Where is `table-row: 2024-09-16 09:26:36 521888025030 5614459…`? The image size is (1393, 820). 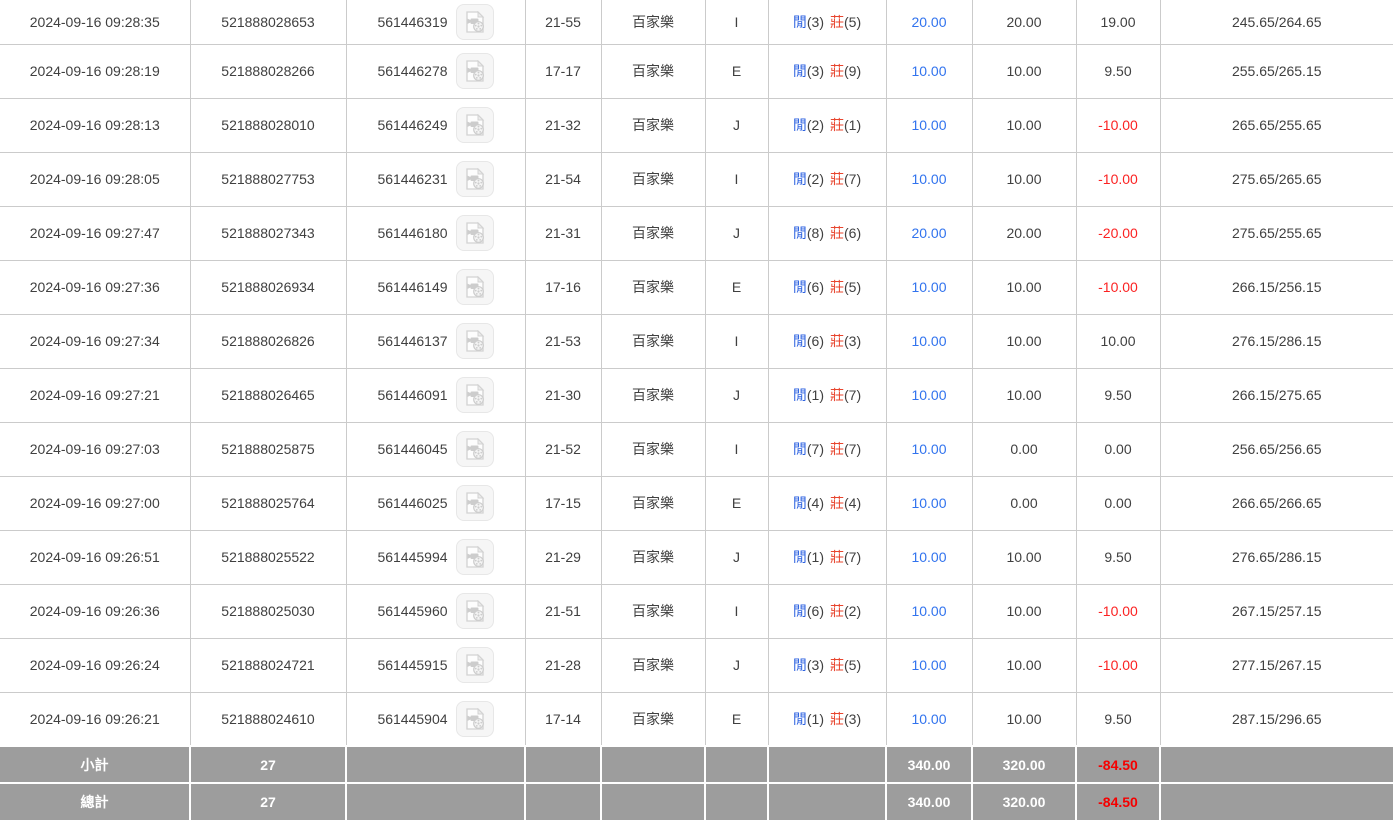
table-row: 2024-09-16 09:26:36 521888025030 5614459… is located at coordinates (696, 611).